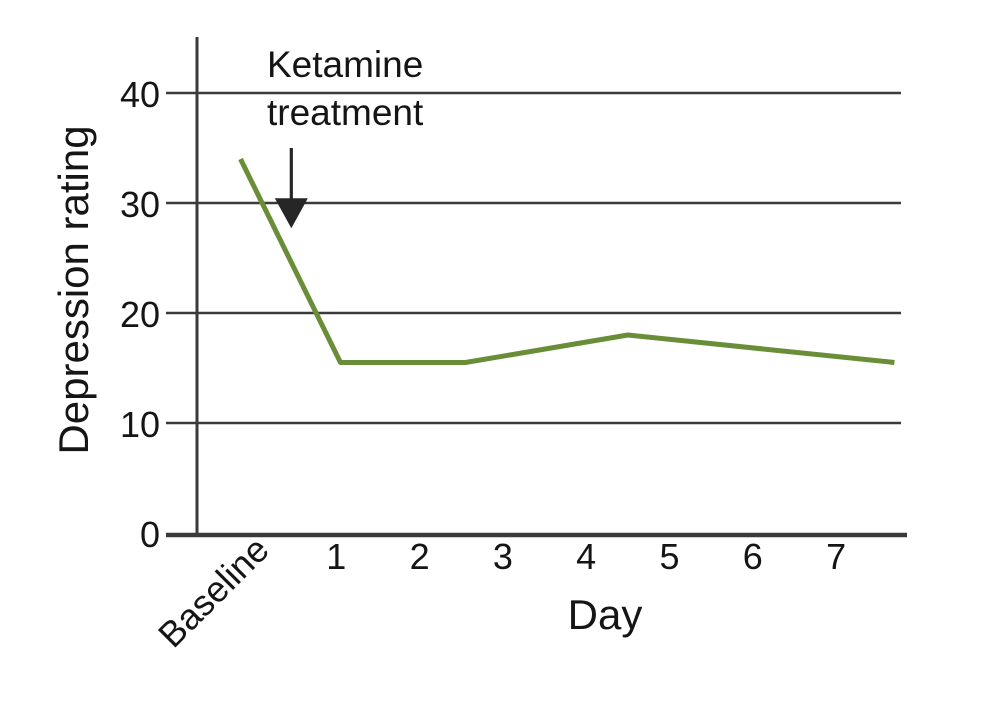 This screenshot has width=984, height=711. I want to click on x-tick-label-2: 2, so click(420, 556).